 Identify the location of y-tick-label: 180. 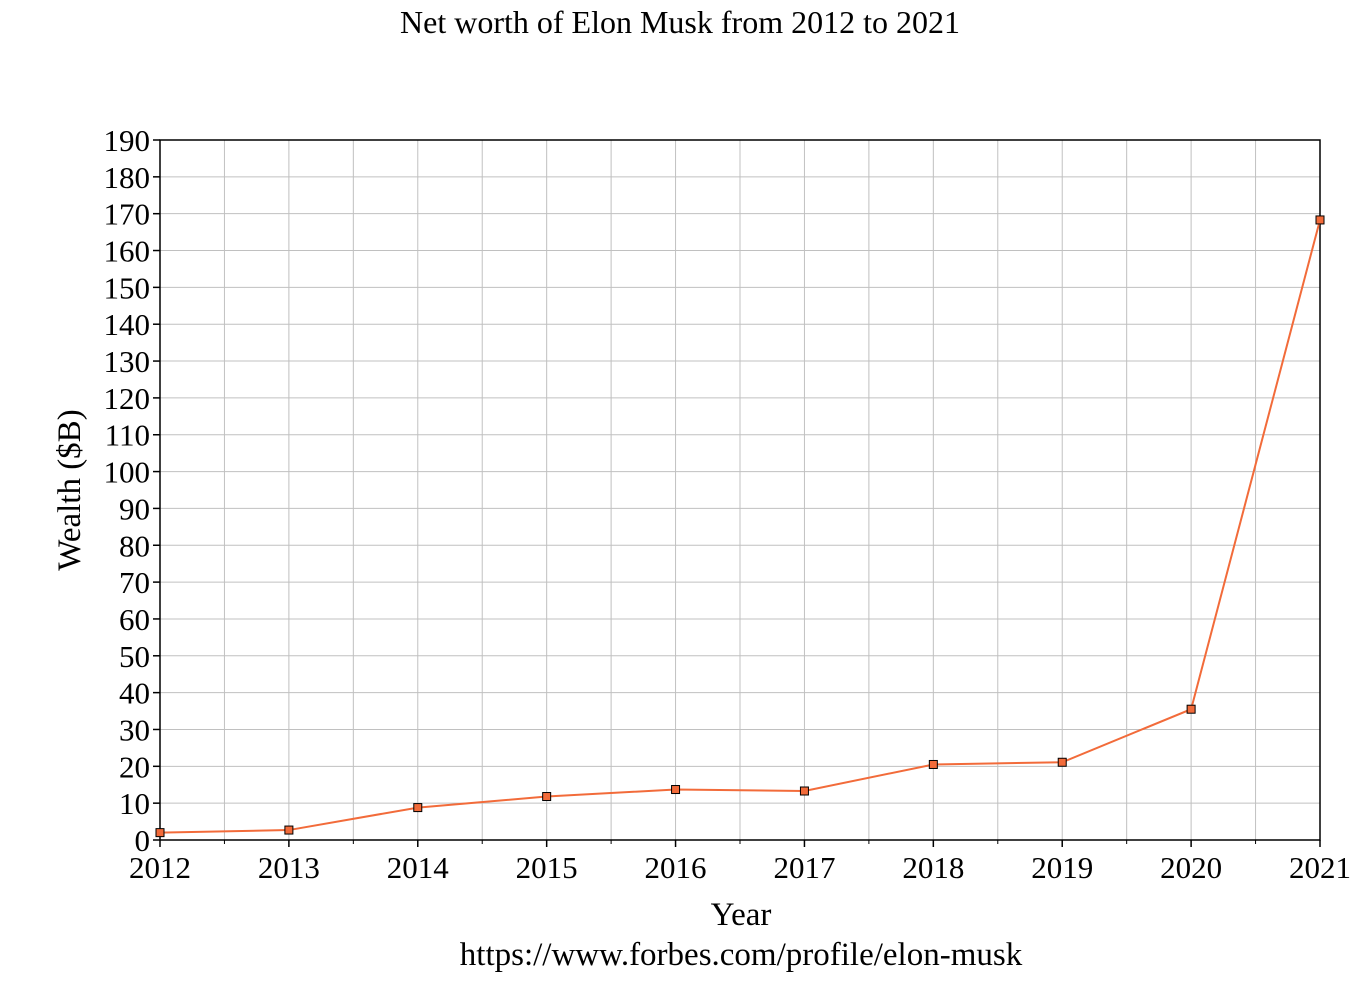
(127, 177).